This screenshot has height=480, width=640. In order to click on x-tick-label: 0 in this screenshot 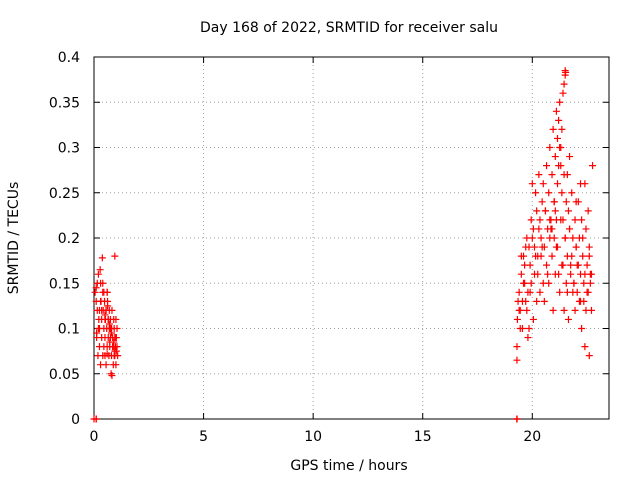, I will do `click(94, 437)`.